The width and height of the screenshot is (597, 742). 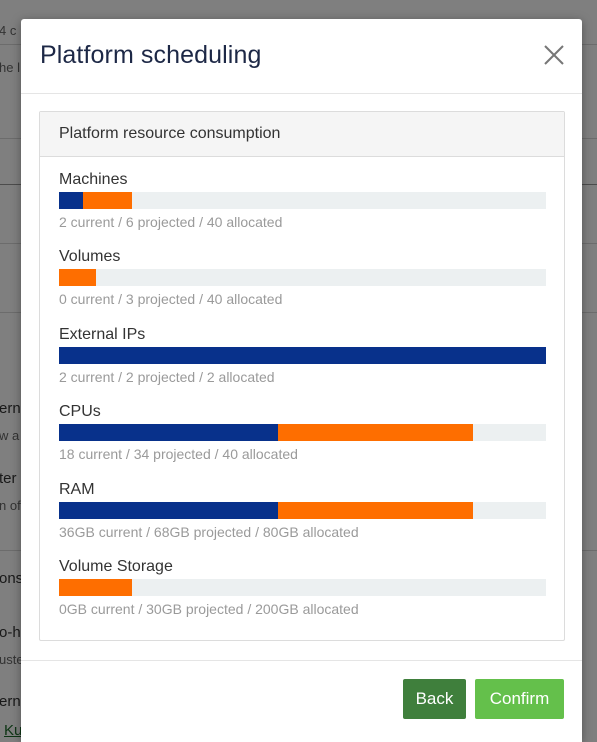 What do you see at coordinates (77, 489) in the screenshot?
I see `metric-label: RAM` at bounding box center [77, 489].